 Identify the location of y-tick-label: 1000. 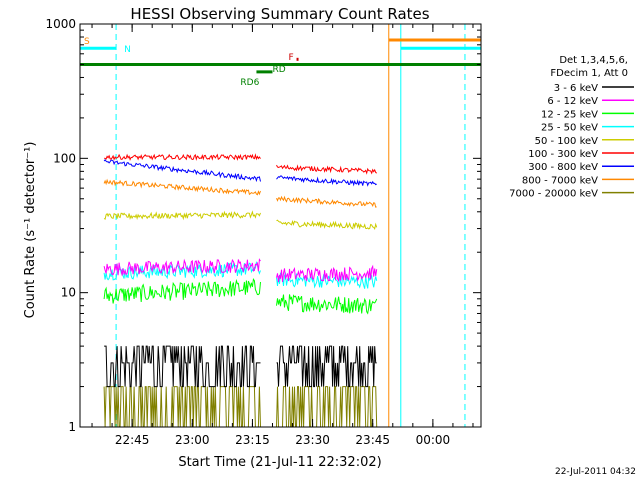
(60, 24).